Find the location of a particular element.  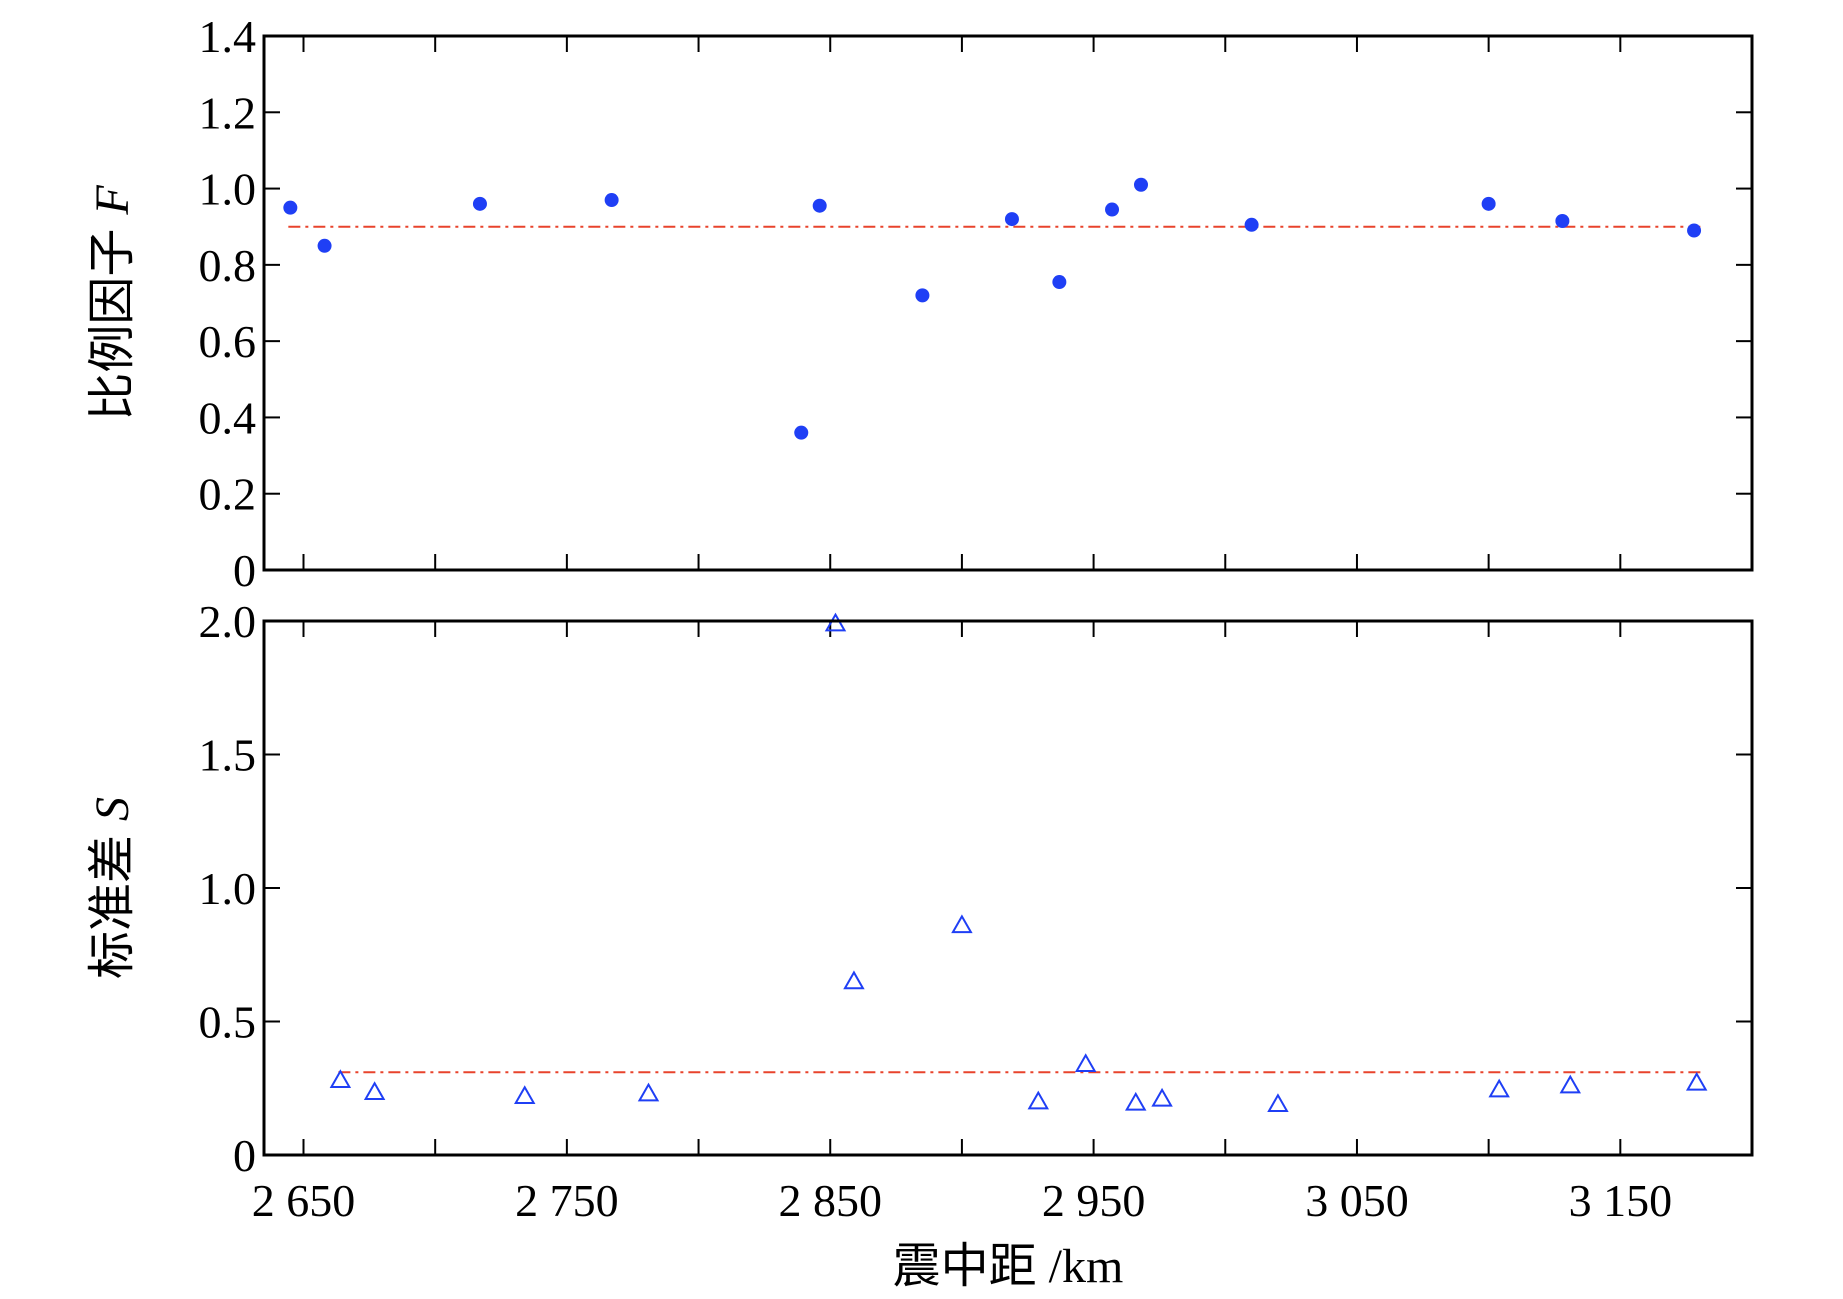

bottom-ytick-label: 1.5 is located at coordinates (228, 755).